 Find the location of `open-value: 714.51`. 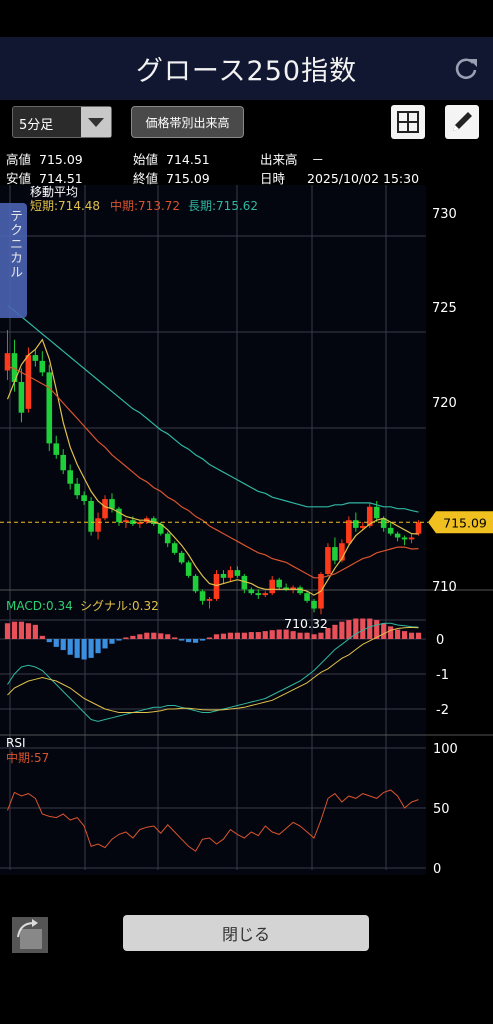

open-value: 714.51 is located at coordinates (188, 159).